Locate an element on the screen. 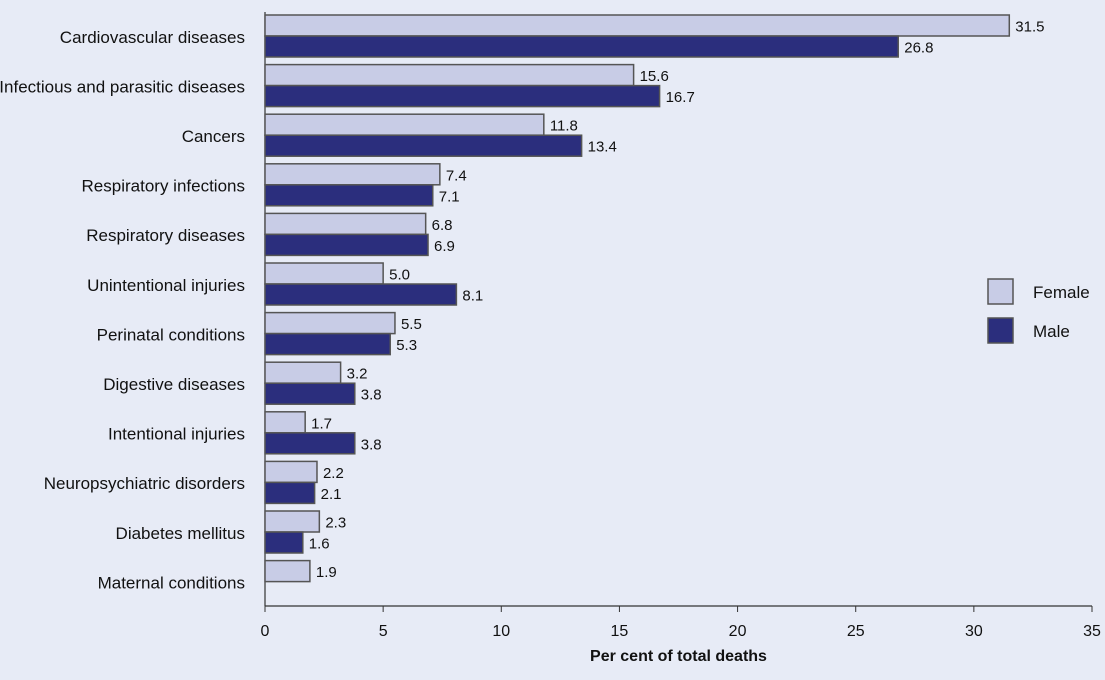 The image size is (1105, 680). category-label: Respiratory diseases is located at coordinates (165, 235).